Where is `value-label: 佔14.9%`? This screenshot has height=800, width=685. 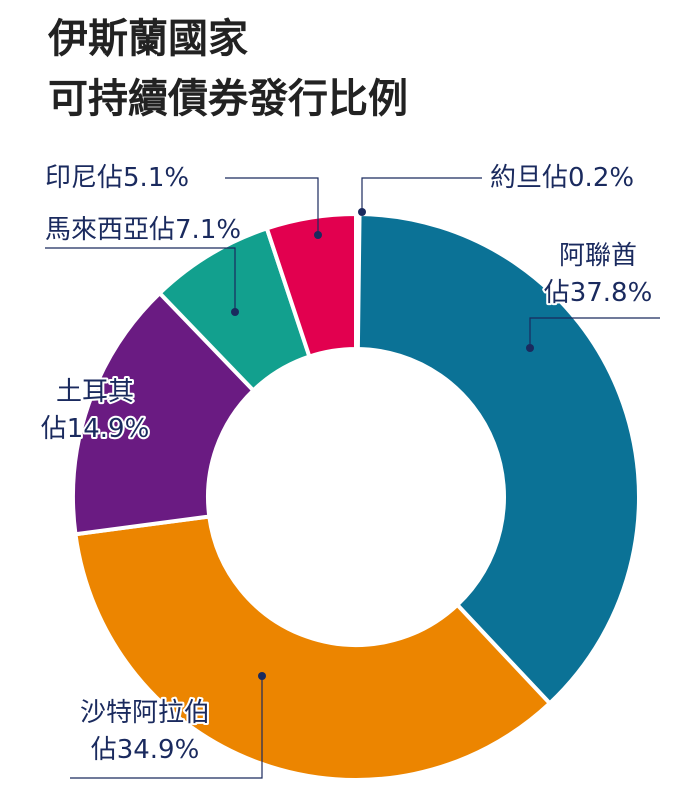
value-label: 佔14.9% is located at coordinates (95, 429).